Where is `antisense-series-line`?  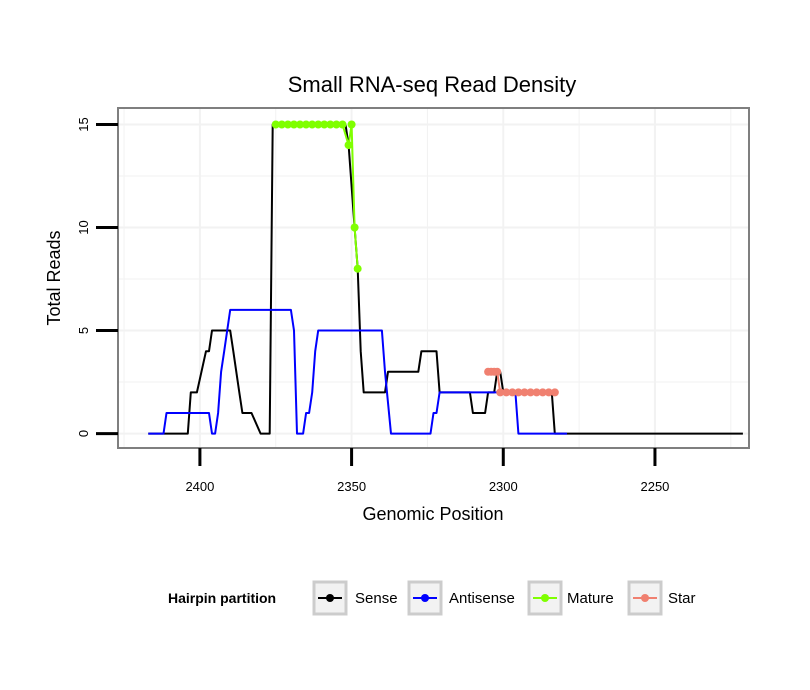 antisense-series-line is located at coordinates (357, 371).